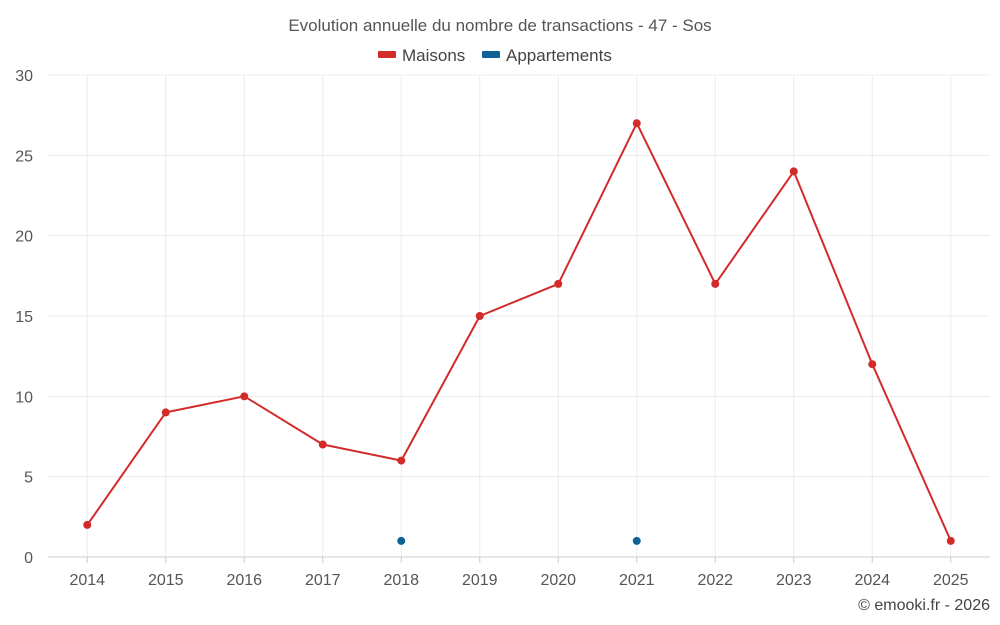 This screenshot has width=1000, height=625. I want to click on legend-swatch-maisons, so click(387, 54).